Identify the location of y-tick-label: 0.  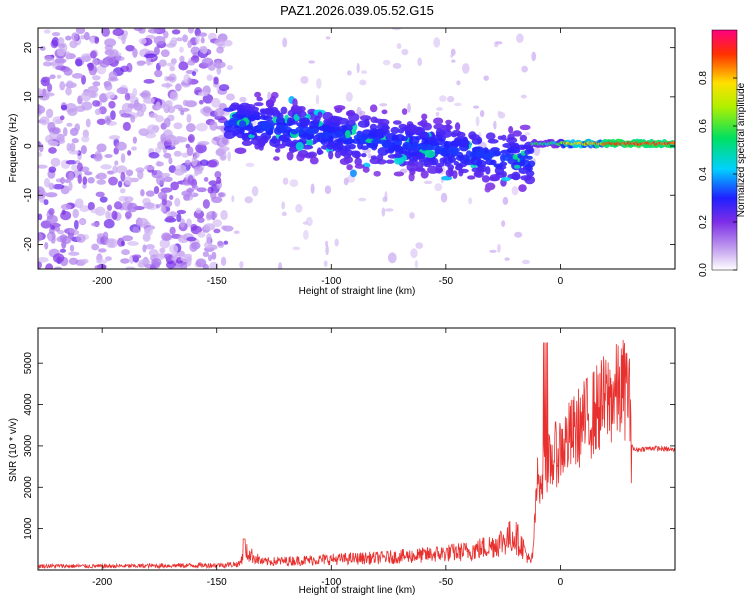
(28, 146).